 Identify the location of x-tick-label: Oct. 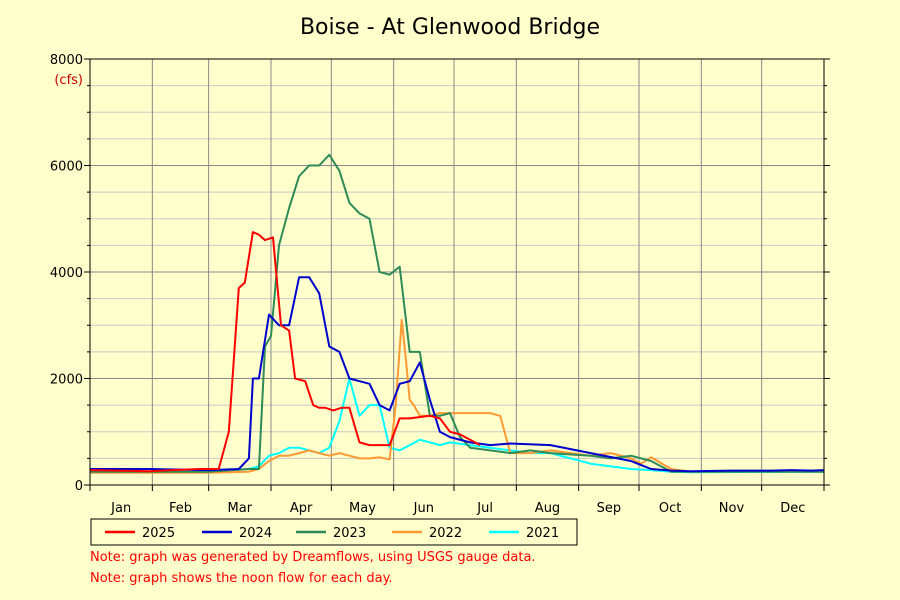
(670, 508).